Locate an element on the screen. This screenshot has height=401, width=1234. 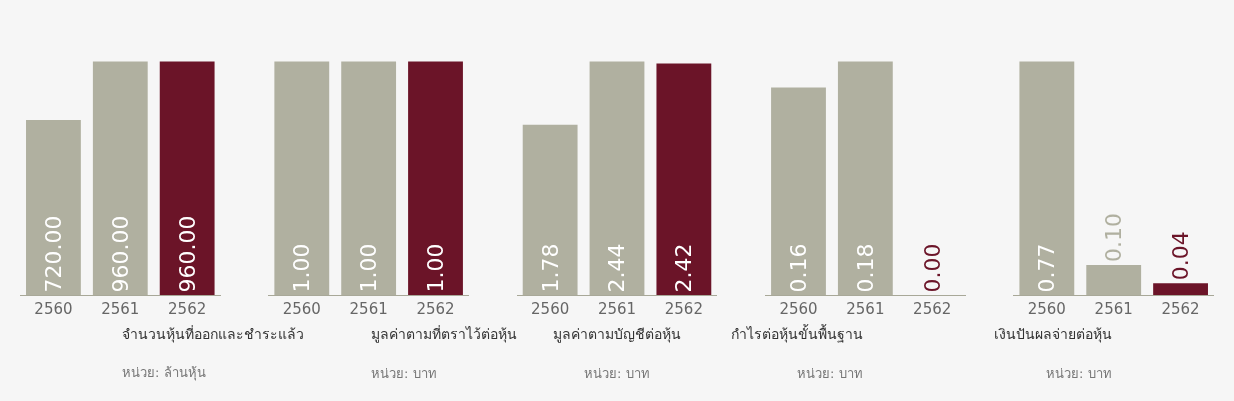
data-label: 0.18 is located at coordinates (865, 268).